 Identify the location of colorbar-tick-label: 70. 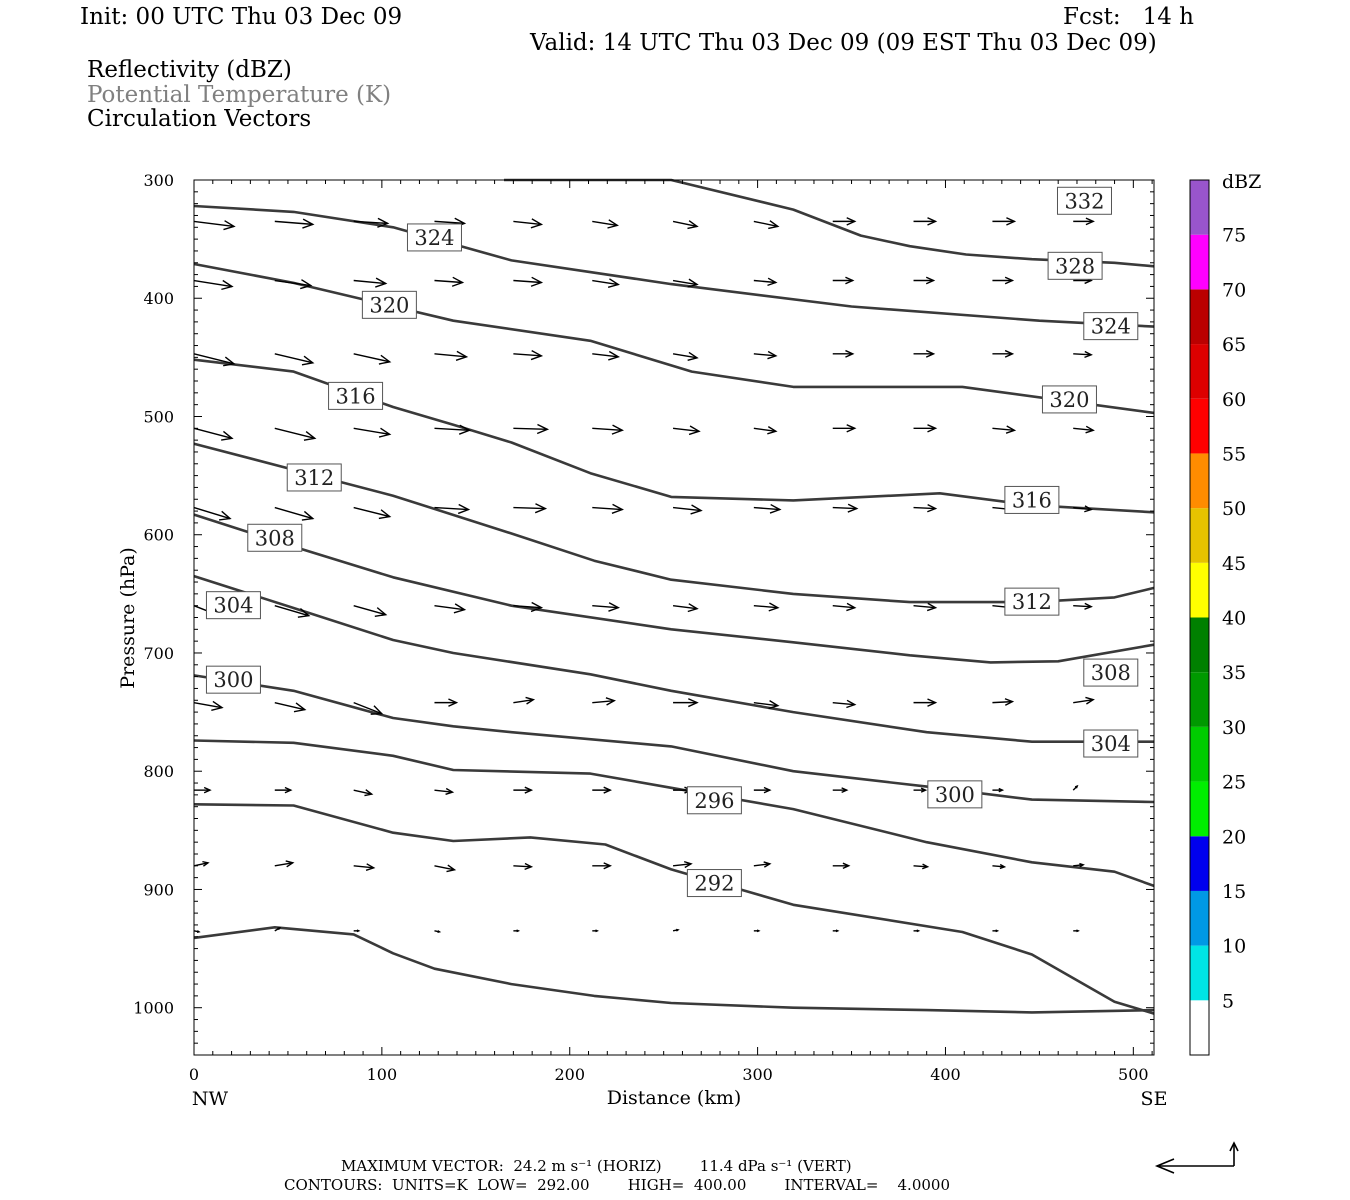
(1234, 290).